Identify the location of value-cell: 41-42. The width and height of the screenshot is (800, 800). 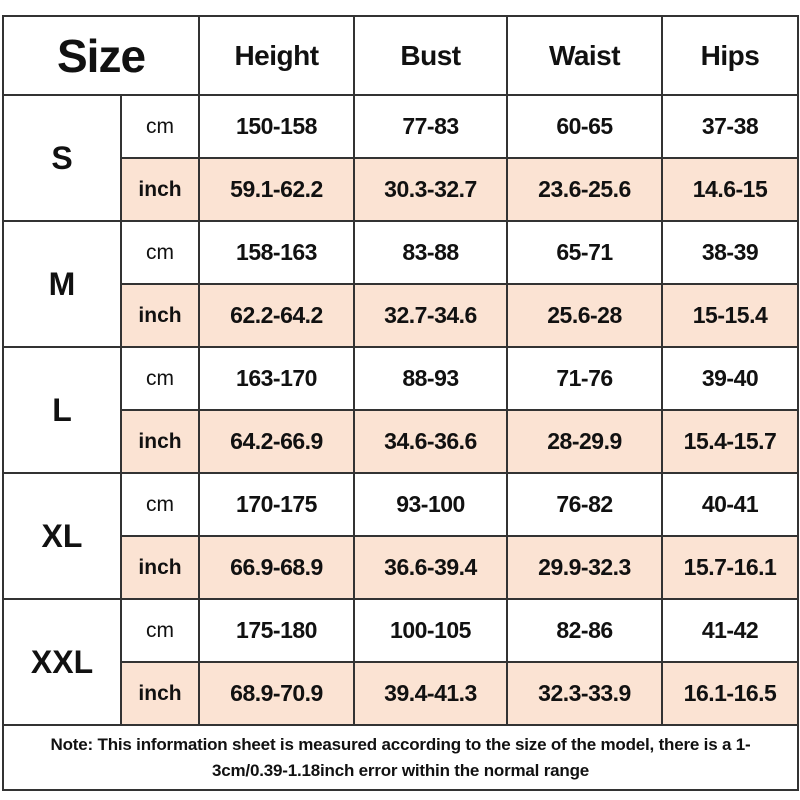
(730, 630).